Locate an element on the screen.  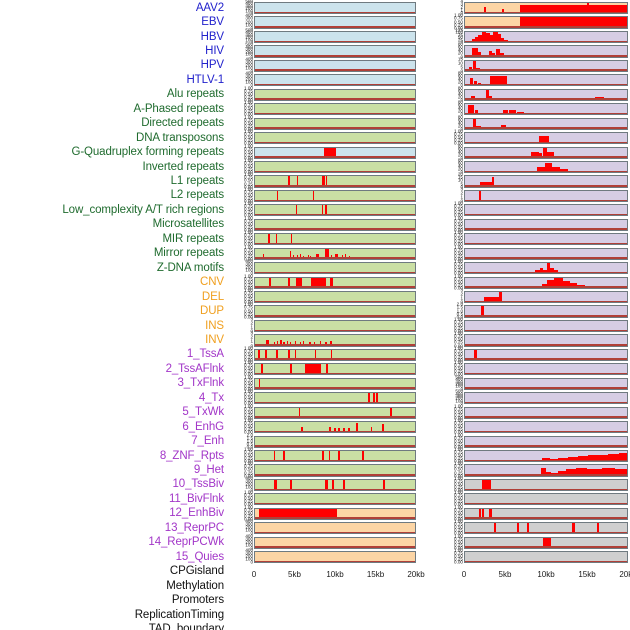
track-right-g-quadruplex-forming-repeats is located at coordinates (546, 152).